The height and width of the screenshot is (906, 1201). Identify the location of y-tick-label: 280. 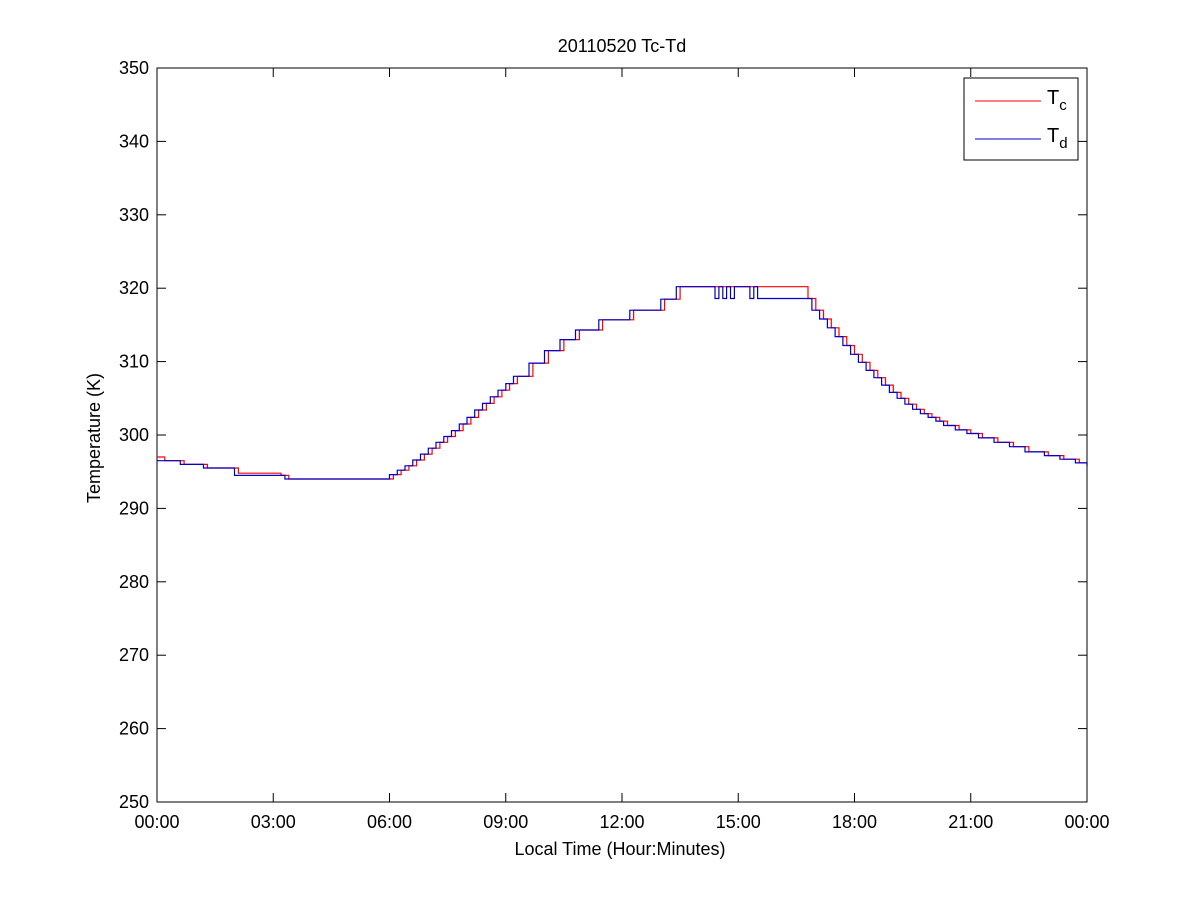
(134, 582).